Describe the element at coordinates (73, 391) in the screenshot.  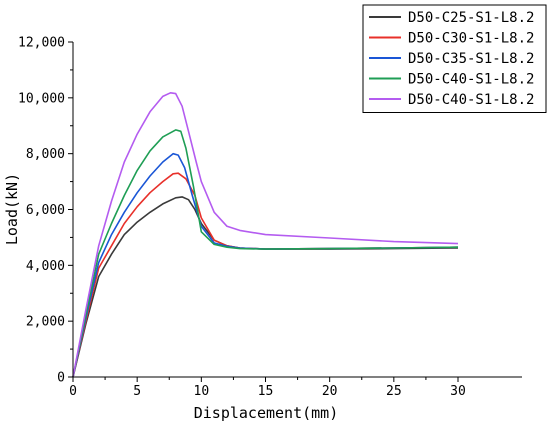
I see `x-tick-label: 0` at that location.